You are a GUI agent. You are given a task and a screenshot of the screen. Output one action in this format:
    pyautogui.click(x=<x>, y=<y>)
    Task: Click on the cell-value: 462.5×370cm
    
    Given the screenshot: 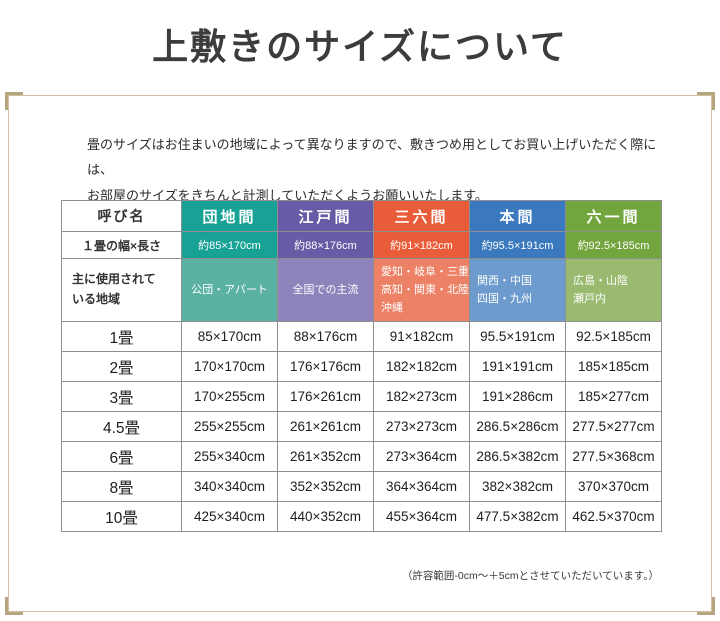 What is the action you would take?
    pyautogui.click(x=613, y=516)
    